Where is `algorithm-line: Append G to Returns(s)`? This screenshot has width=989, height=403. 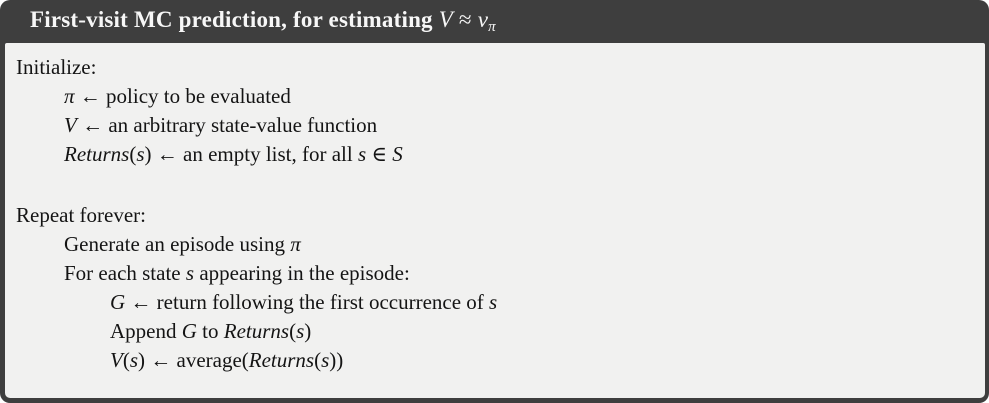
algorithm-line: Append G to Returns(s) is located at coordinates (495, 331).